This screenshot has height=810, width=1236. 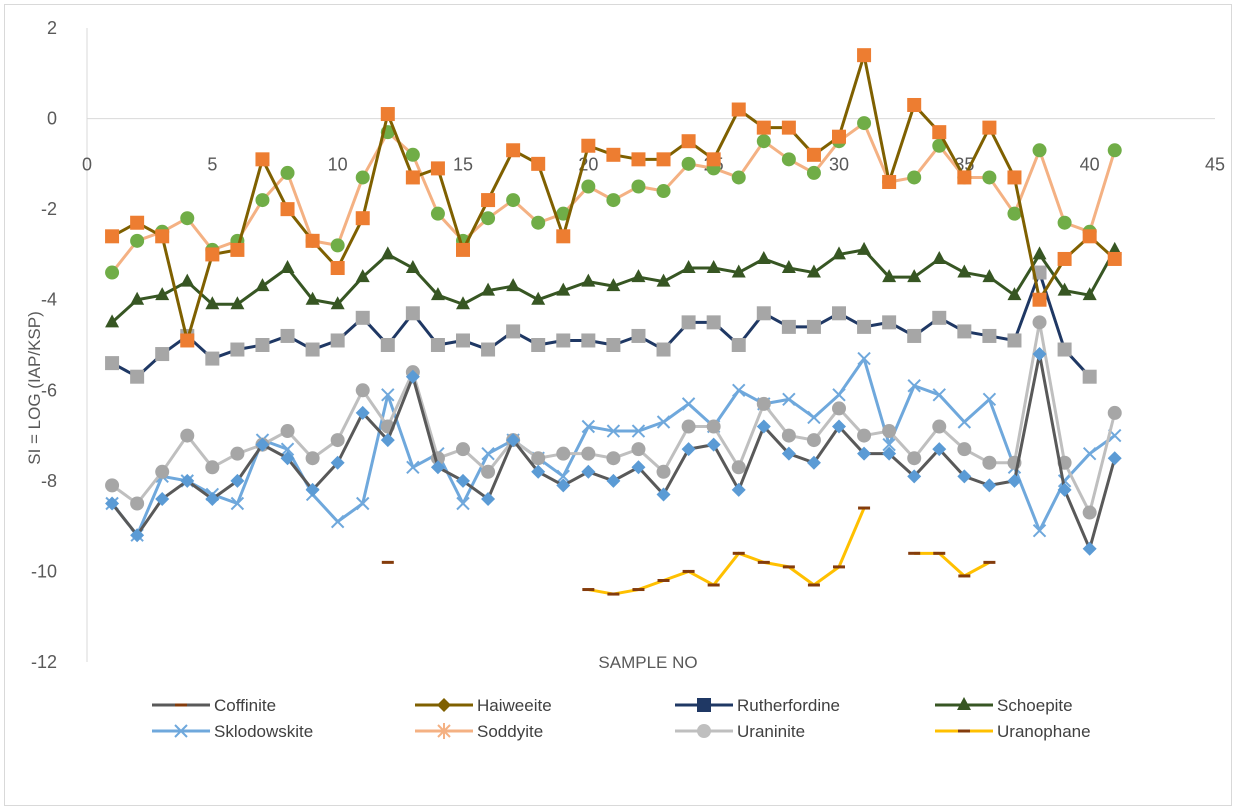 What do you see at coordinates (688, 551) in the screenshot?
I see `series-uranophane` at bounding box center [688, 551].